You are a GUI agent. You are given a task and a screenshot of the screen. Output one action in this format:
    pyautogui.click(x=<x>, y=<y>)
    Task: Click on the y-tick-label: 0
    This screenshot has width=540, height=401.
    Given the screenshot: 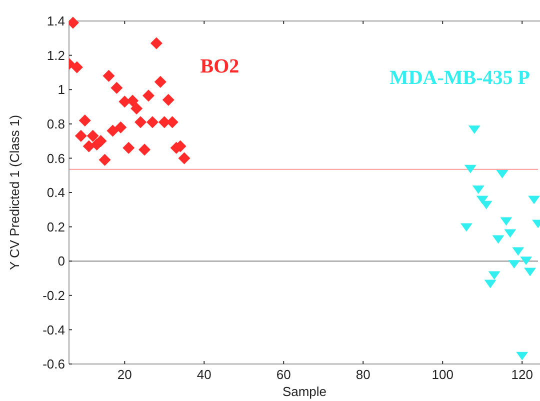 What is the action you would take?
    pyautogui.click(x=61, y=261)
    